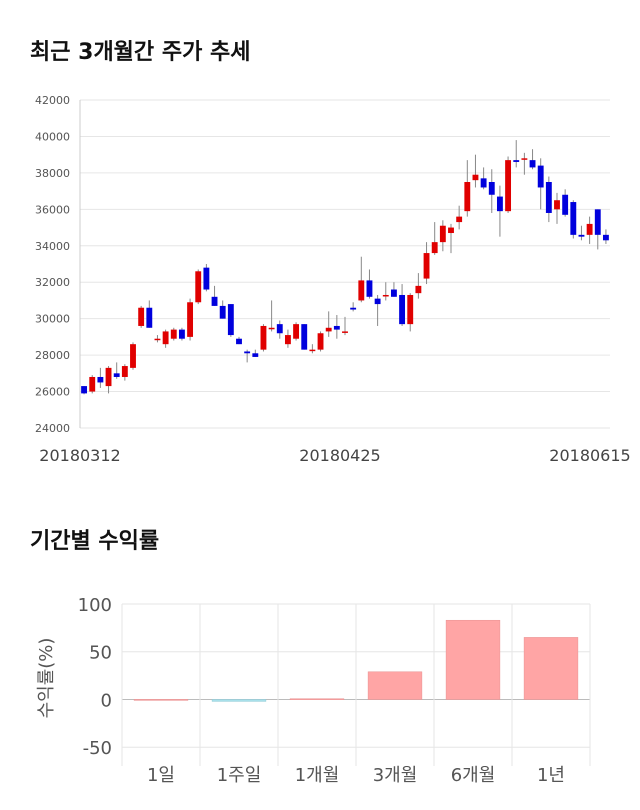 The height and width of the screenshot is (810, 640). Describe the element at coordinates (52, 209) in the screenshot. I see `y-tick-label: 36000` at that location.